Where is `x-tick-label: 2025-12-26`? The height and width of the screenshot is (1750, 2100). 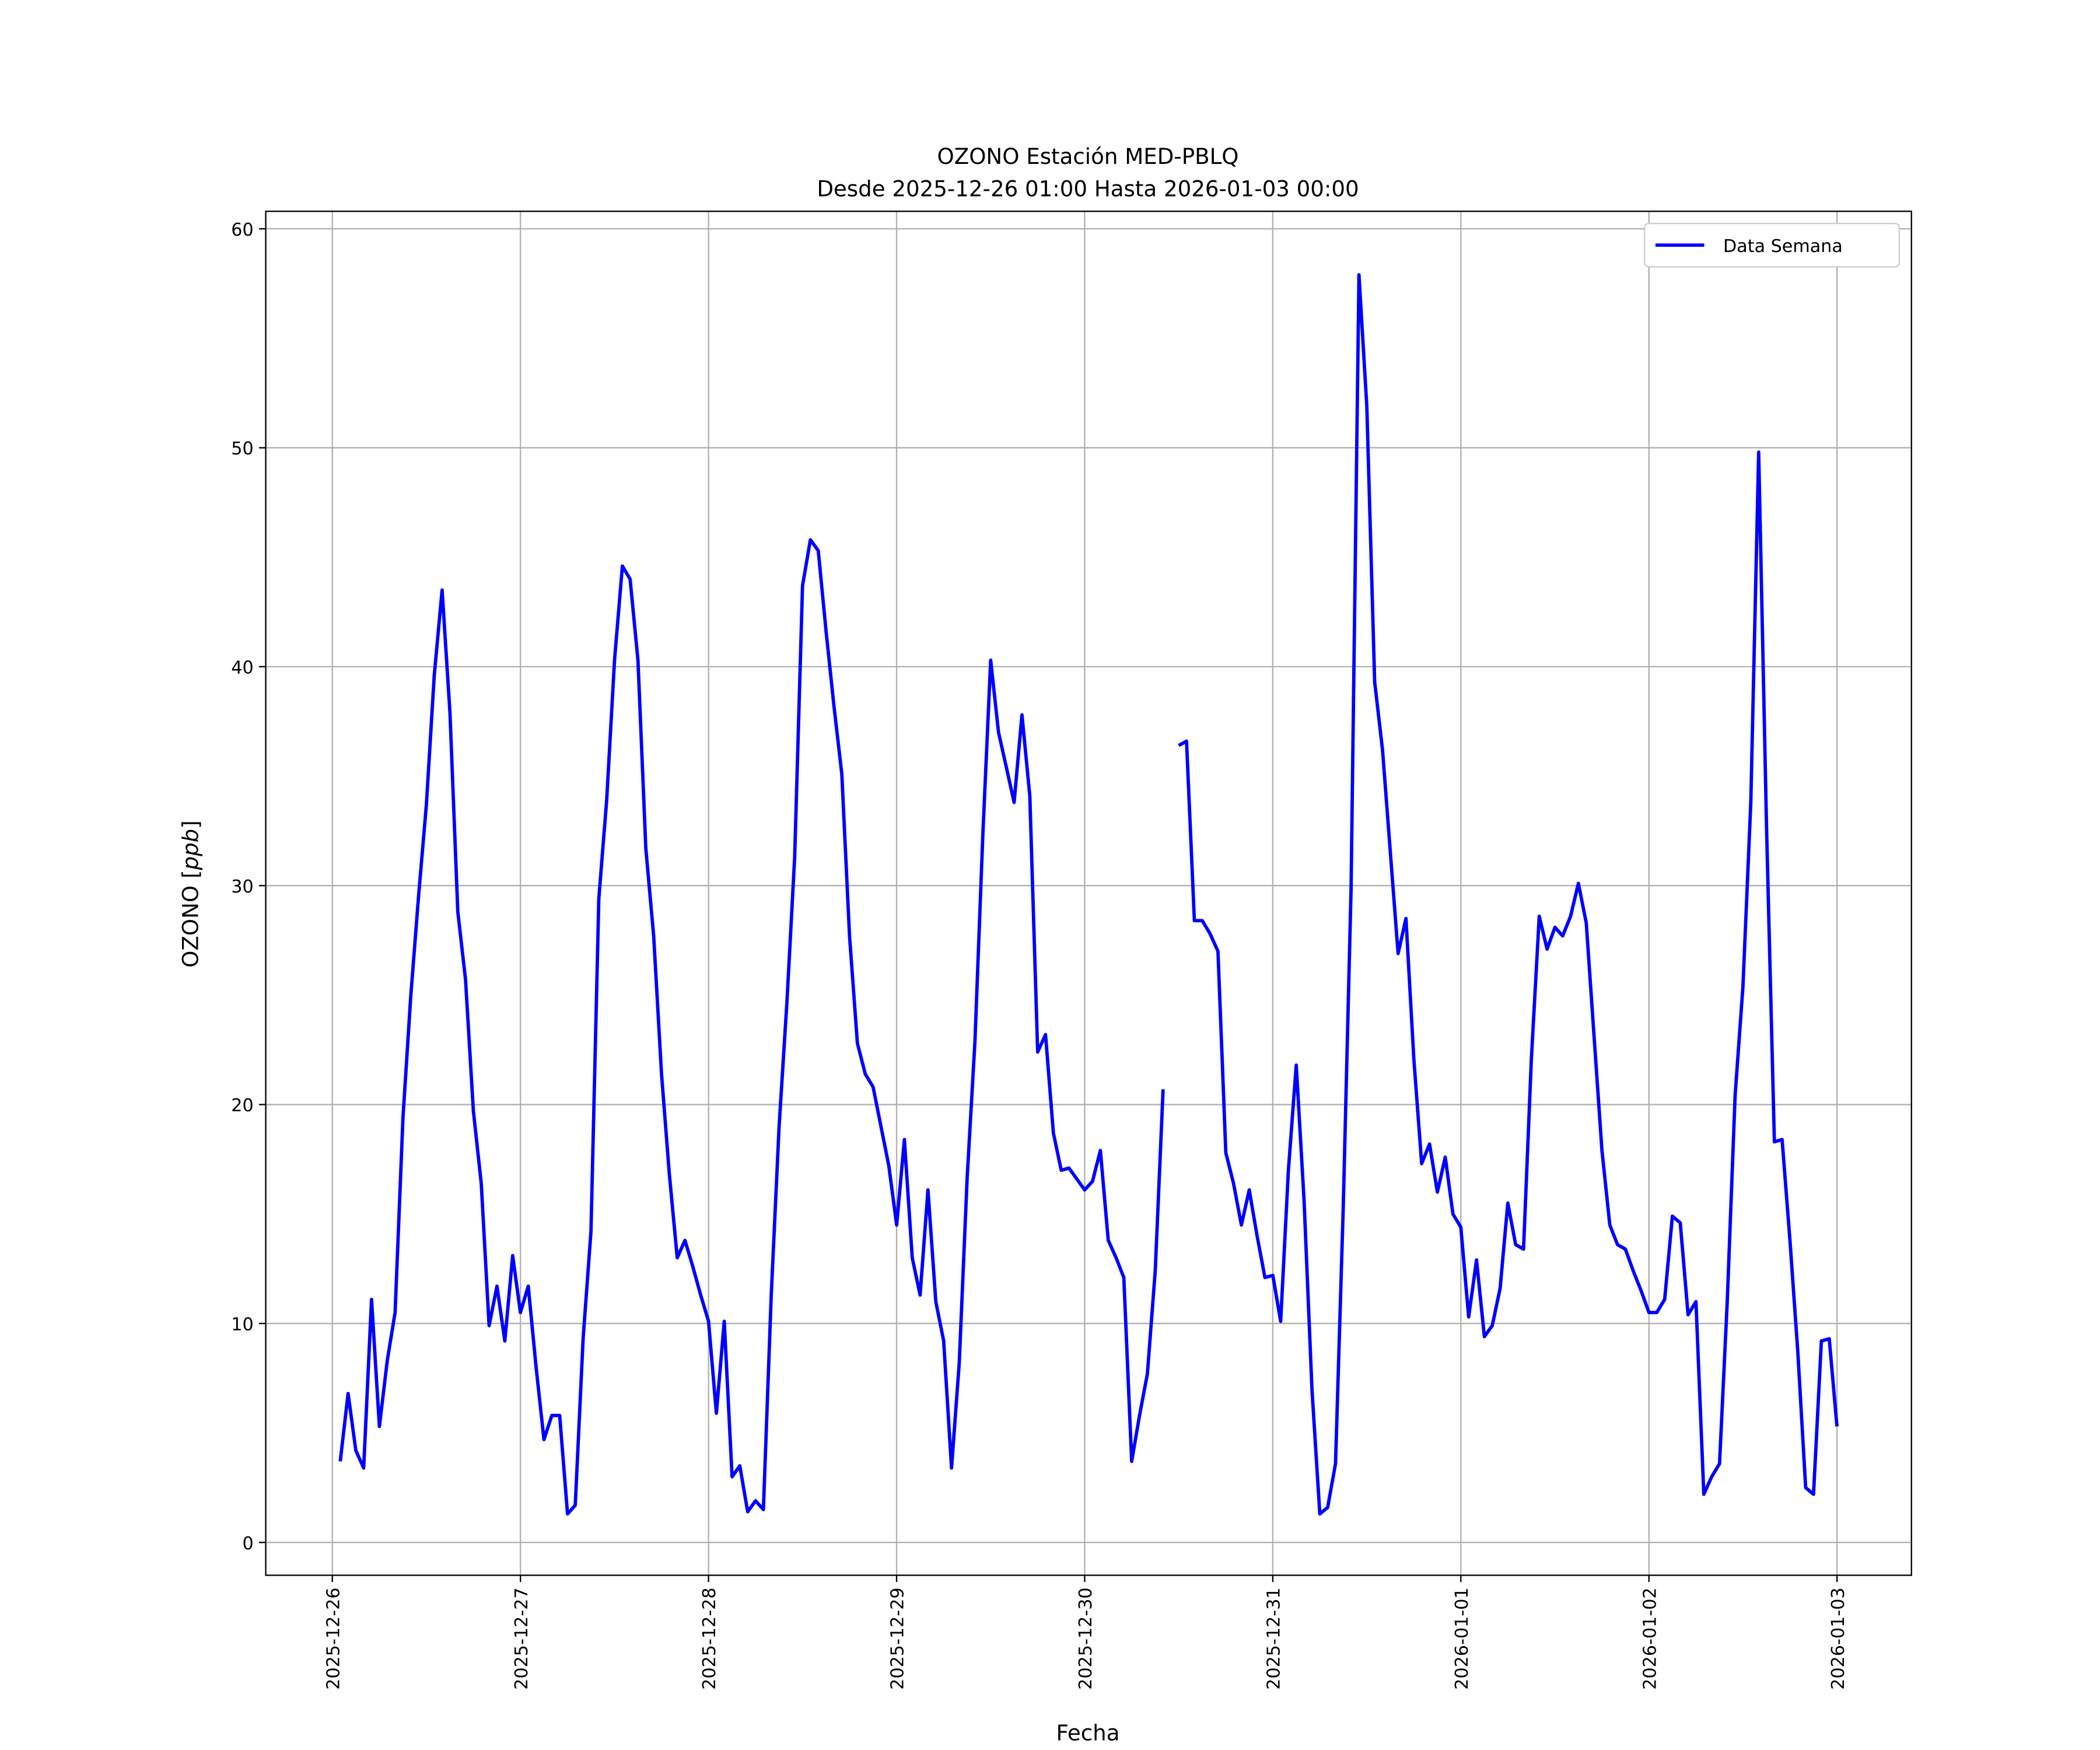
x-tick-label: 2025-12-26 is located at coordinates (333, 1638).